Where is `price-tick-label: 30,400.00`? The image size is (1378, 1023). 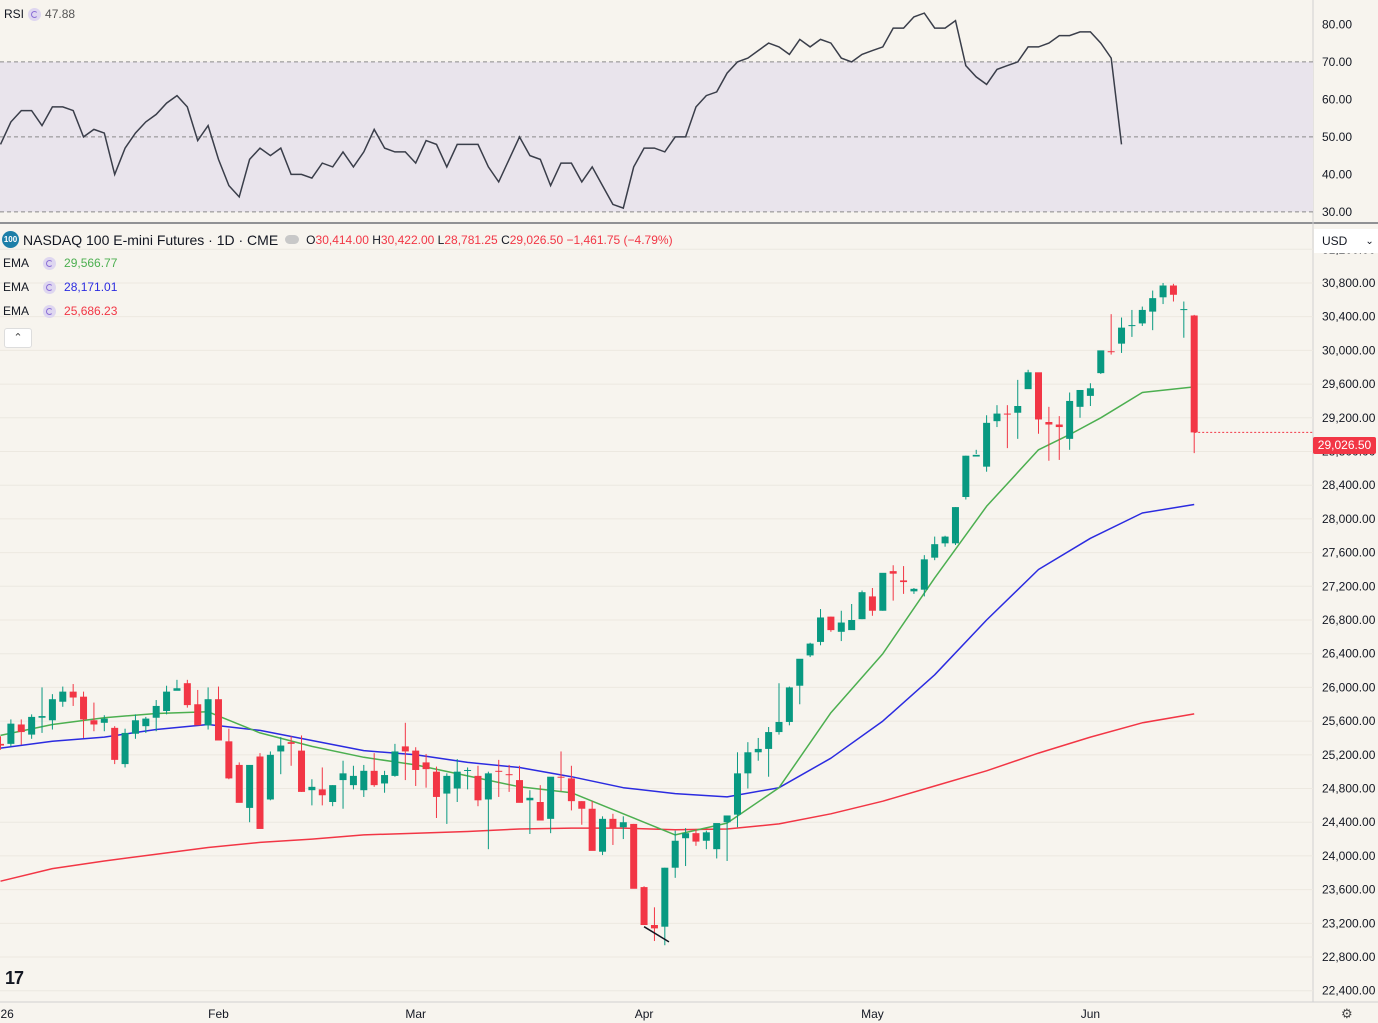 price-tick-label: 30,400.00 is located at coordinates (1349, 317).